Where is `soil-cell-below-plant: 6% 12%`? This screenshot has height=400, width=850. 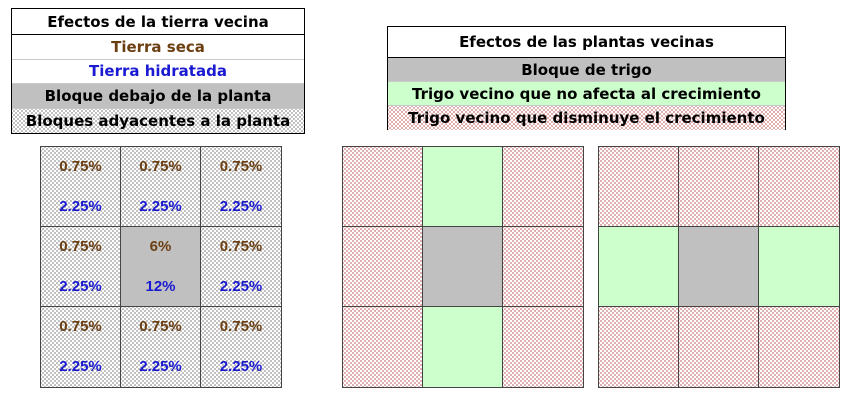
soil-cell-below-plant: 6% 12% is located at coordinates (161, 267).